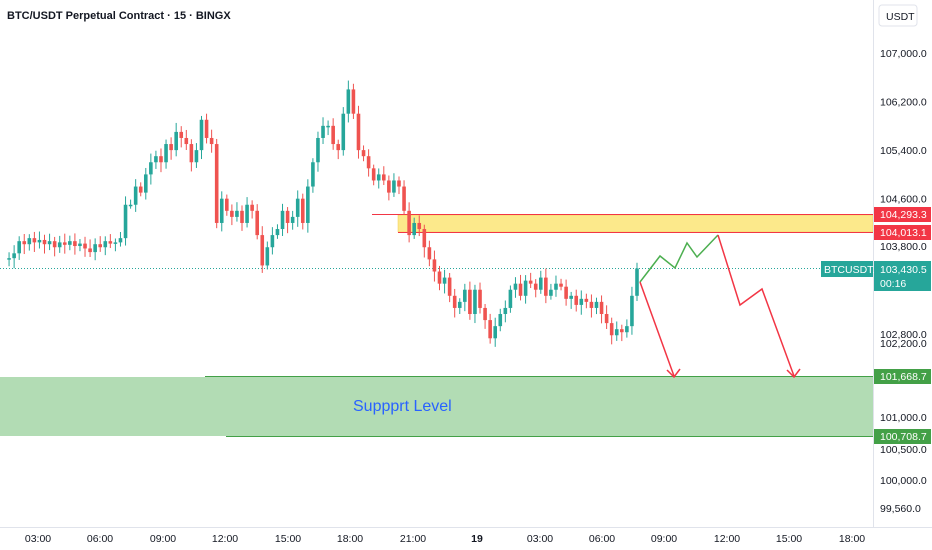  Describe the element at coordinates (893, 284) in the screenshot. I see `countdown-text: 00:16` at that location.